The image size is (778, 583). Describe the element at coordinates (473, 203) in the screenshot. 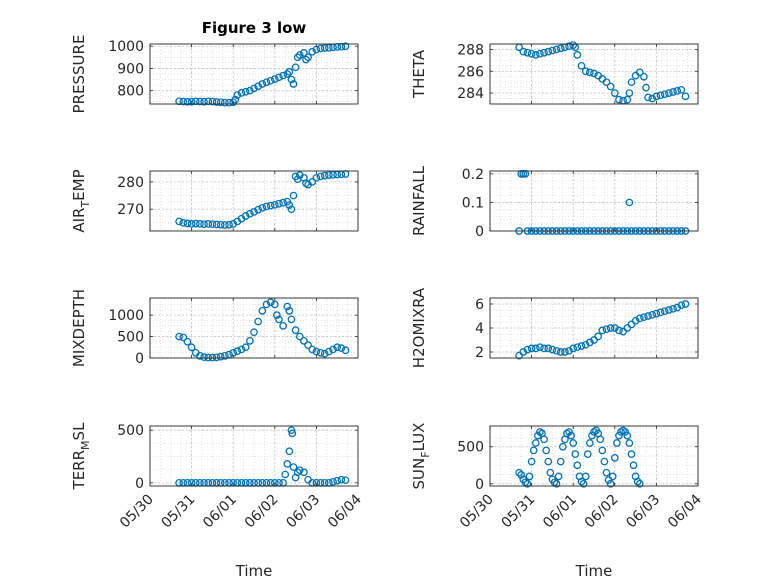

I see `y-tick-label: 0.1` at that location.